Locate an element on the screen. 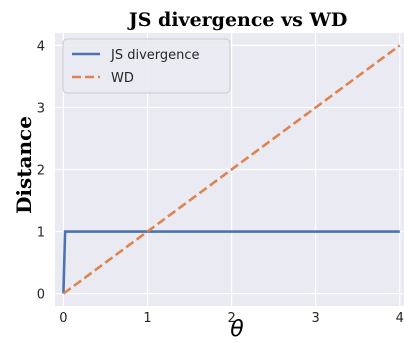 The height and width of the screenshot is (343, 404). y-tick-label-2: 2 is located at coordinates (41, 171).